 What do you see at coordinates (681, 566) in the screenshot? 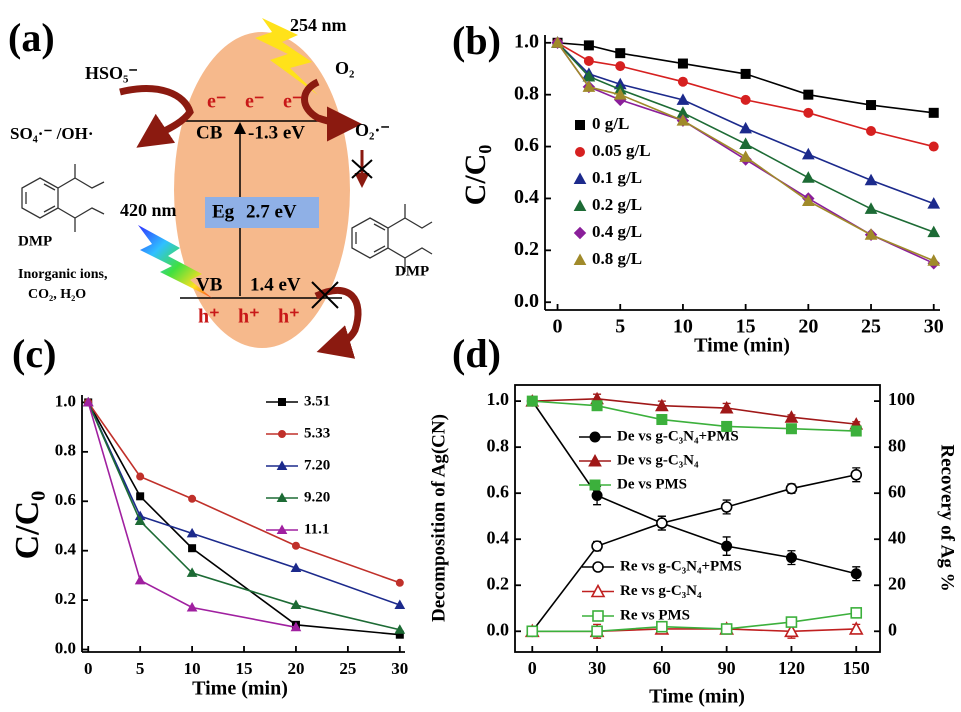
I see `legend-label: Re vs g-C₃N₄+PMS` at bounding box center [681, 566].